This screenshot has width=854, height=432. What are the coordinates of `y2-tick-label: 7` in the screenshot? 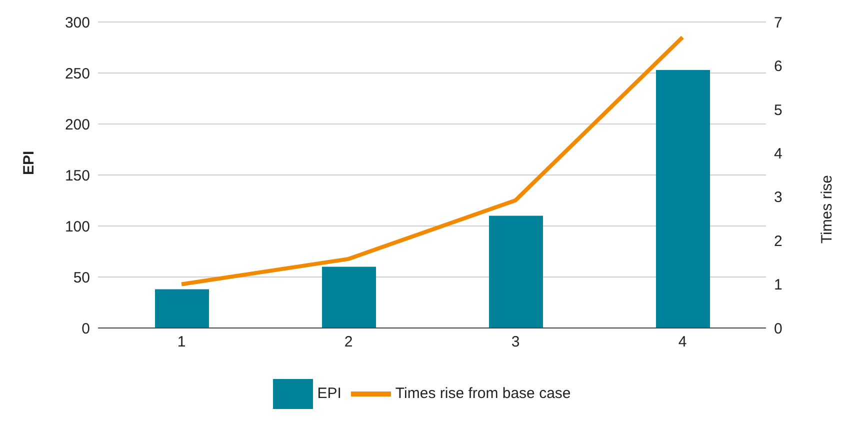 It's located at (778, 23).